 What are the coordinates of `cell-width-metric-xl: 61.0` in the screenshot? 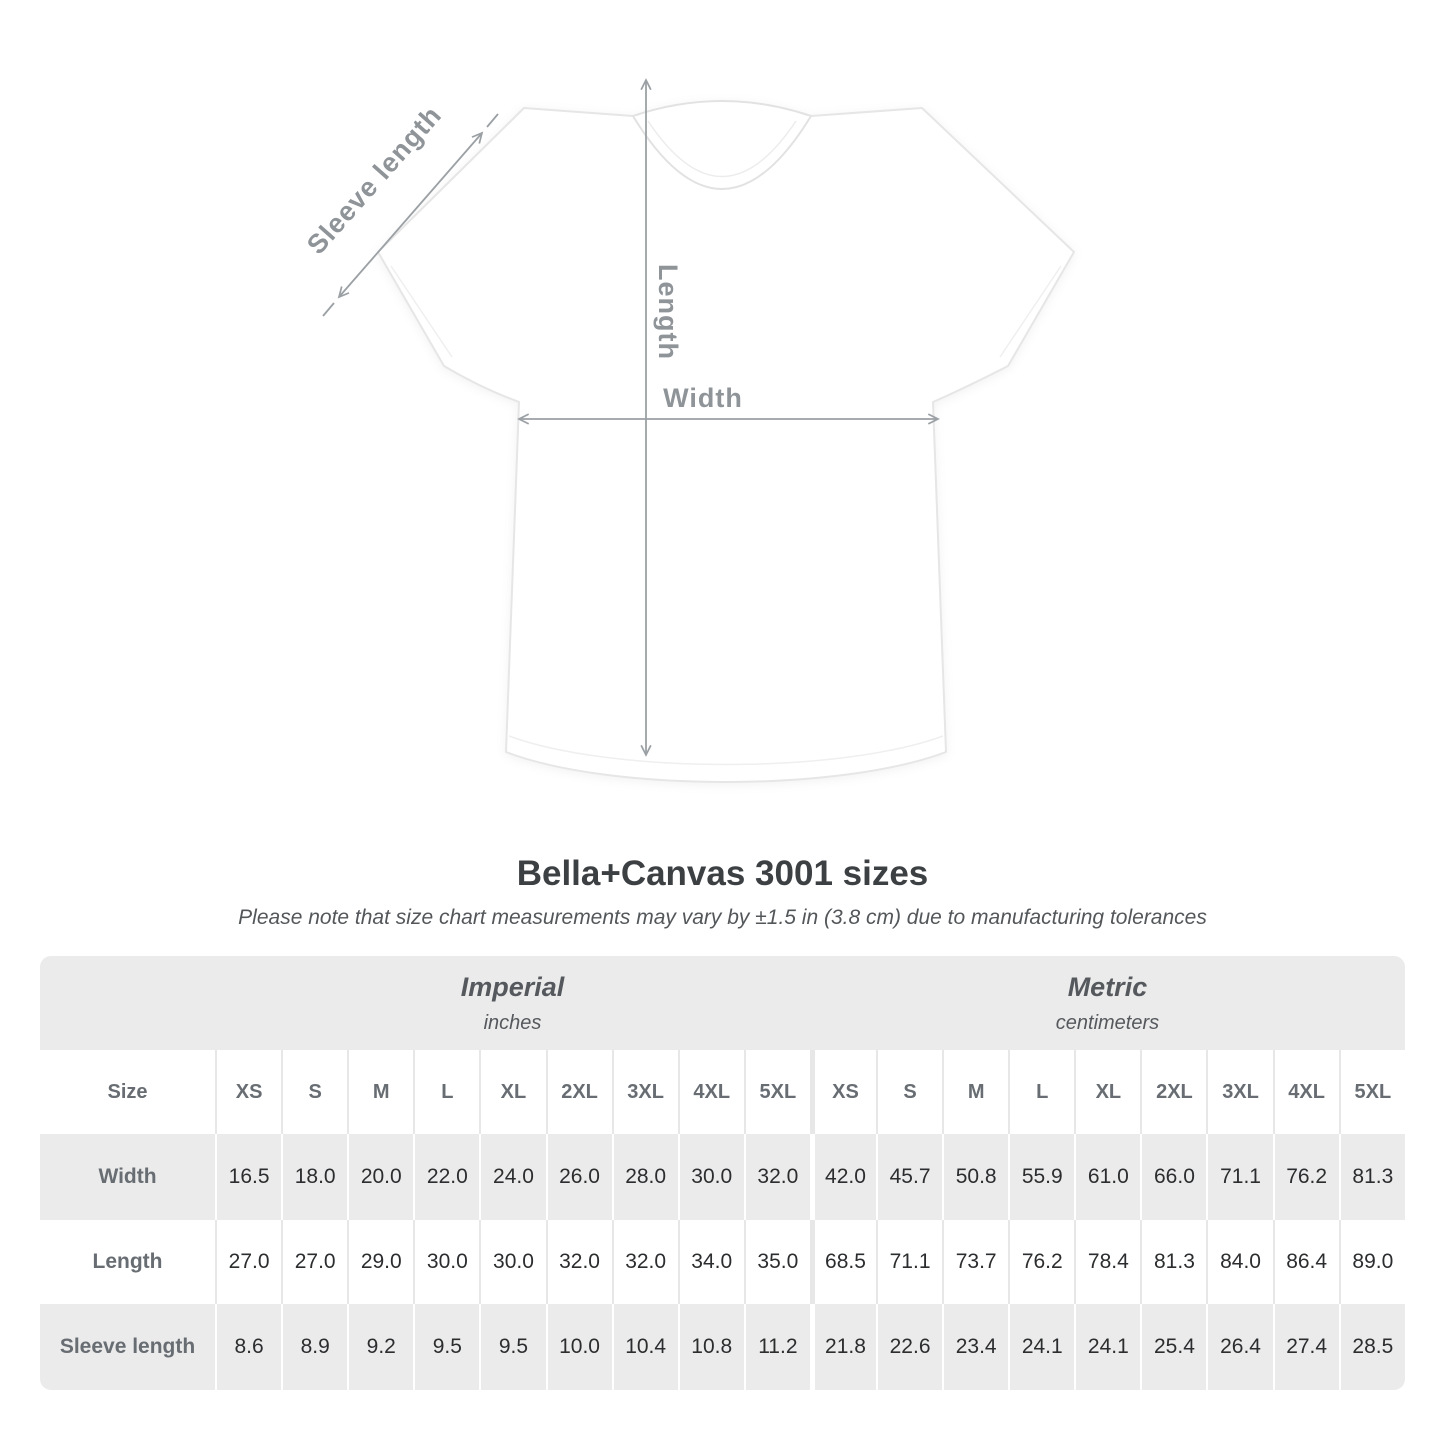 It's located at (1107, 1177).